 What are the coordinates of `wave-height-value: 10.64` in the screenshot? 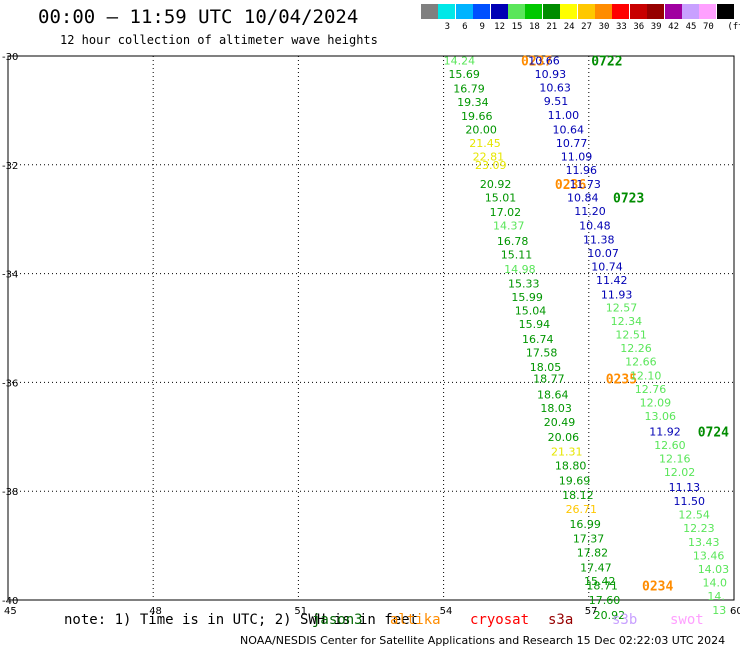 It's located at (569, 129).